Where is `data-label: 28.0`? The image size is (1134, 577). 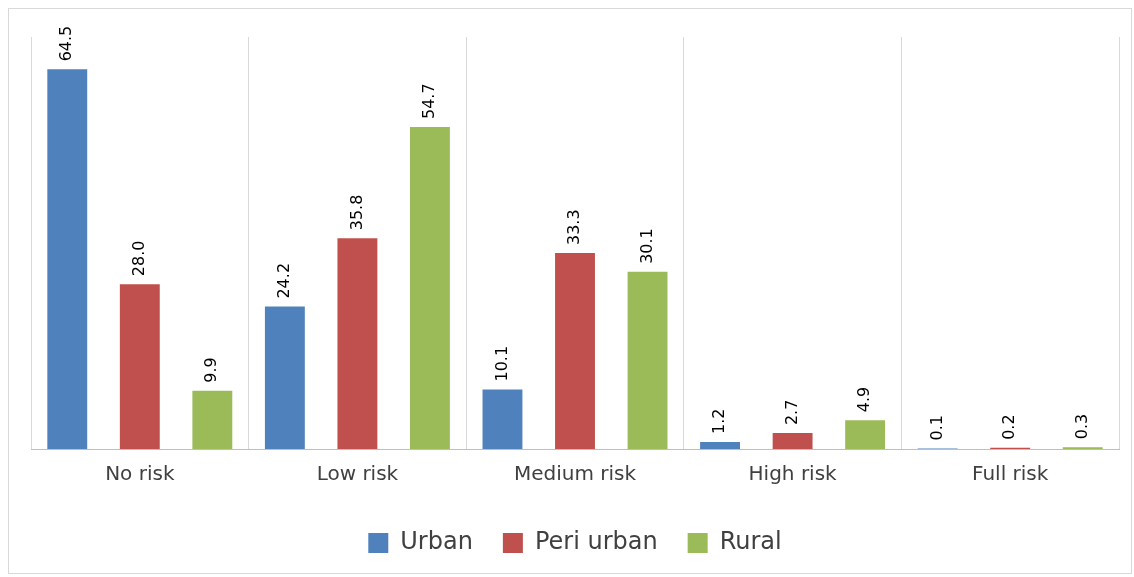
data-label: 28.0 is located at coordinates (138, 258).